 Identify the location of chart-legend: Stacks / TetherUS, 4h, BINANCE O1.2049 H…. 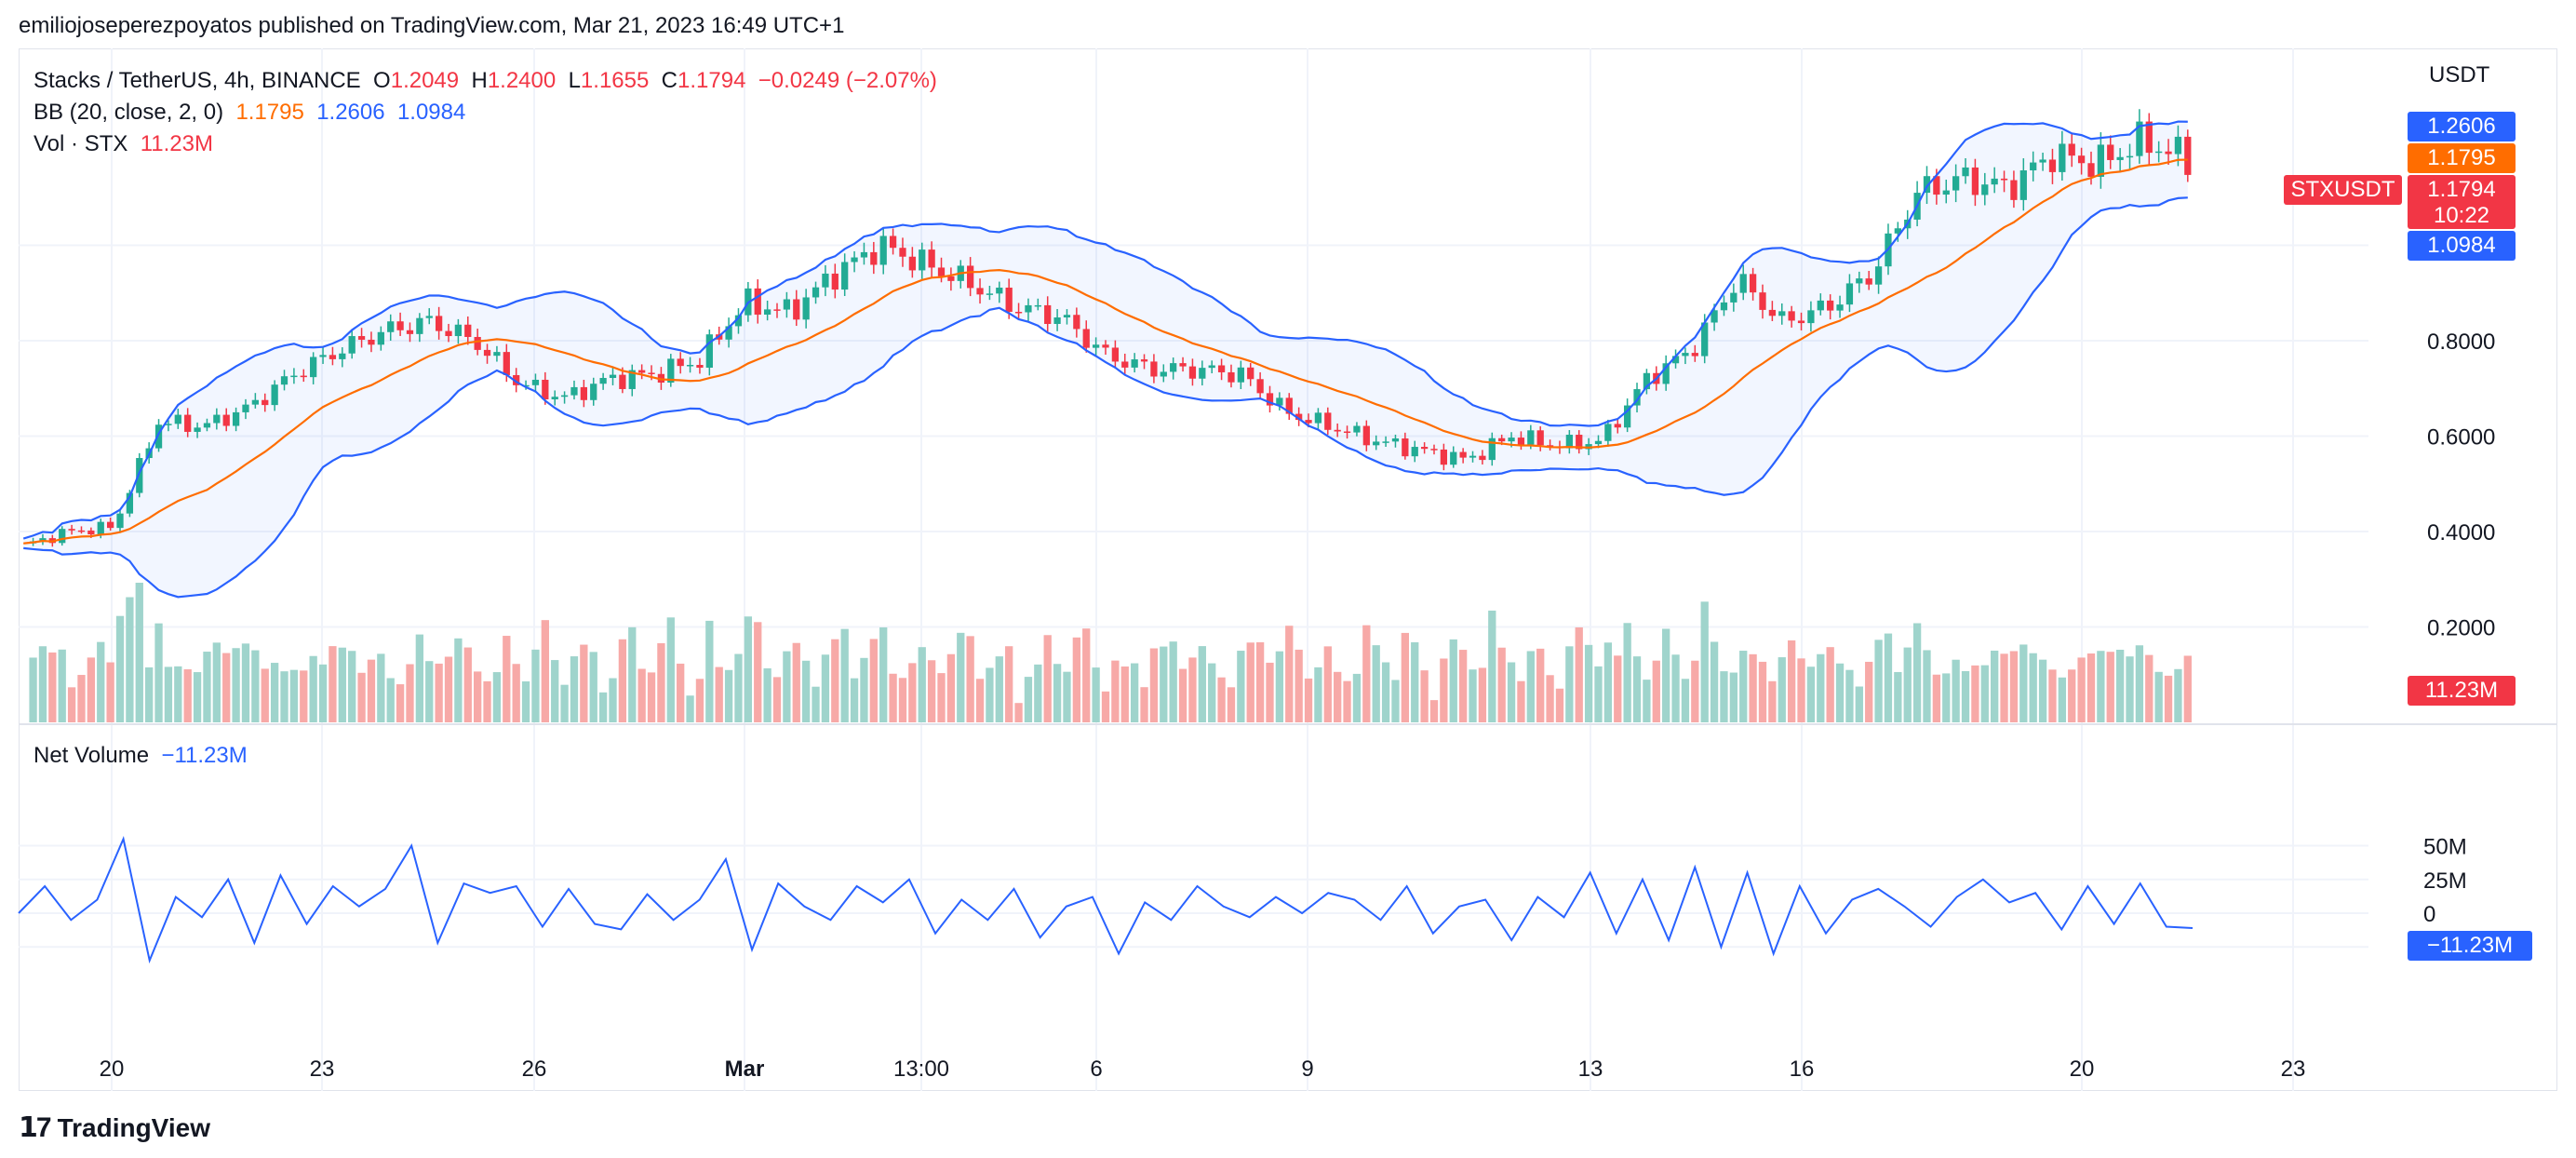
(485, 112).